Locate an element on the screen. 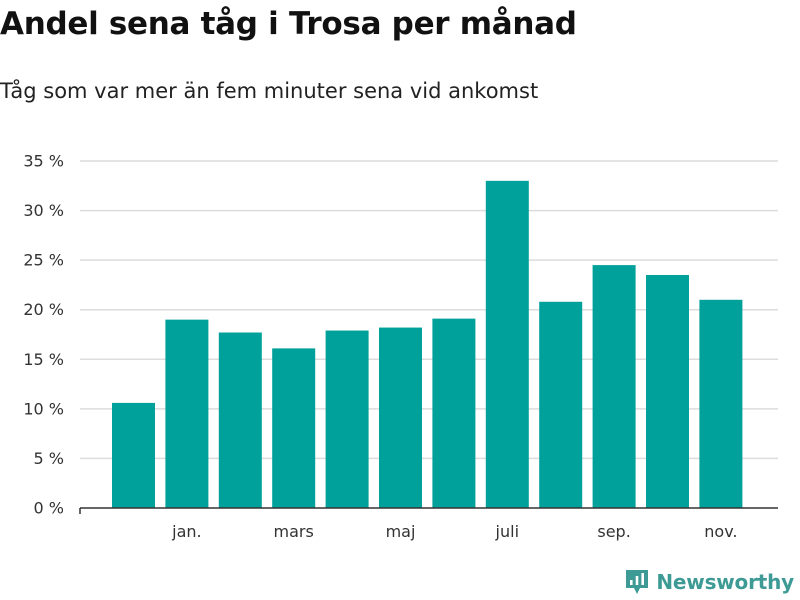  x-tick-label: sep. is located at coordinates (613, 531).